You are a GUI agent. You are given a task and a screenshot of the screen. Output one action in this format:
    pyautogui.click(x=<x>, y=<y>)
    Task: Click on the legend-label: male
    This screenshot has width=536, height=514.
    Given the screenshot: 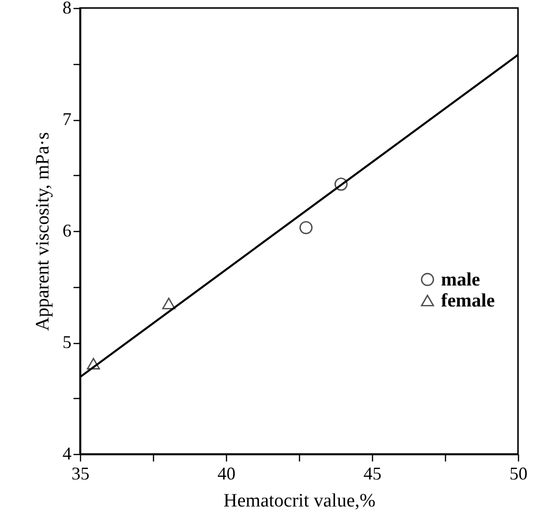 What is the action you would take?
    pyautogui.click(x=460, y=280)
    